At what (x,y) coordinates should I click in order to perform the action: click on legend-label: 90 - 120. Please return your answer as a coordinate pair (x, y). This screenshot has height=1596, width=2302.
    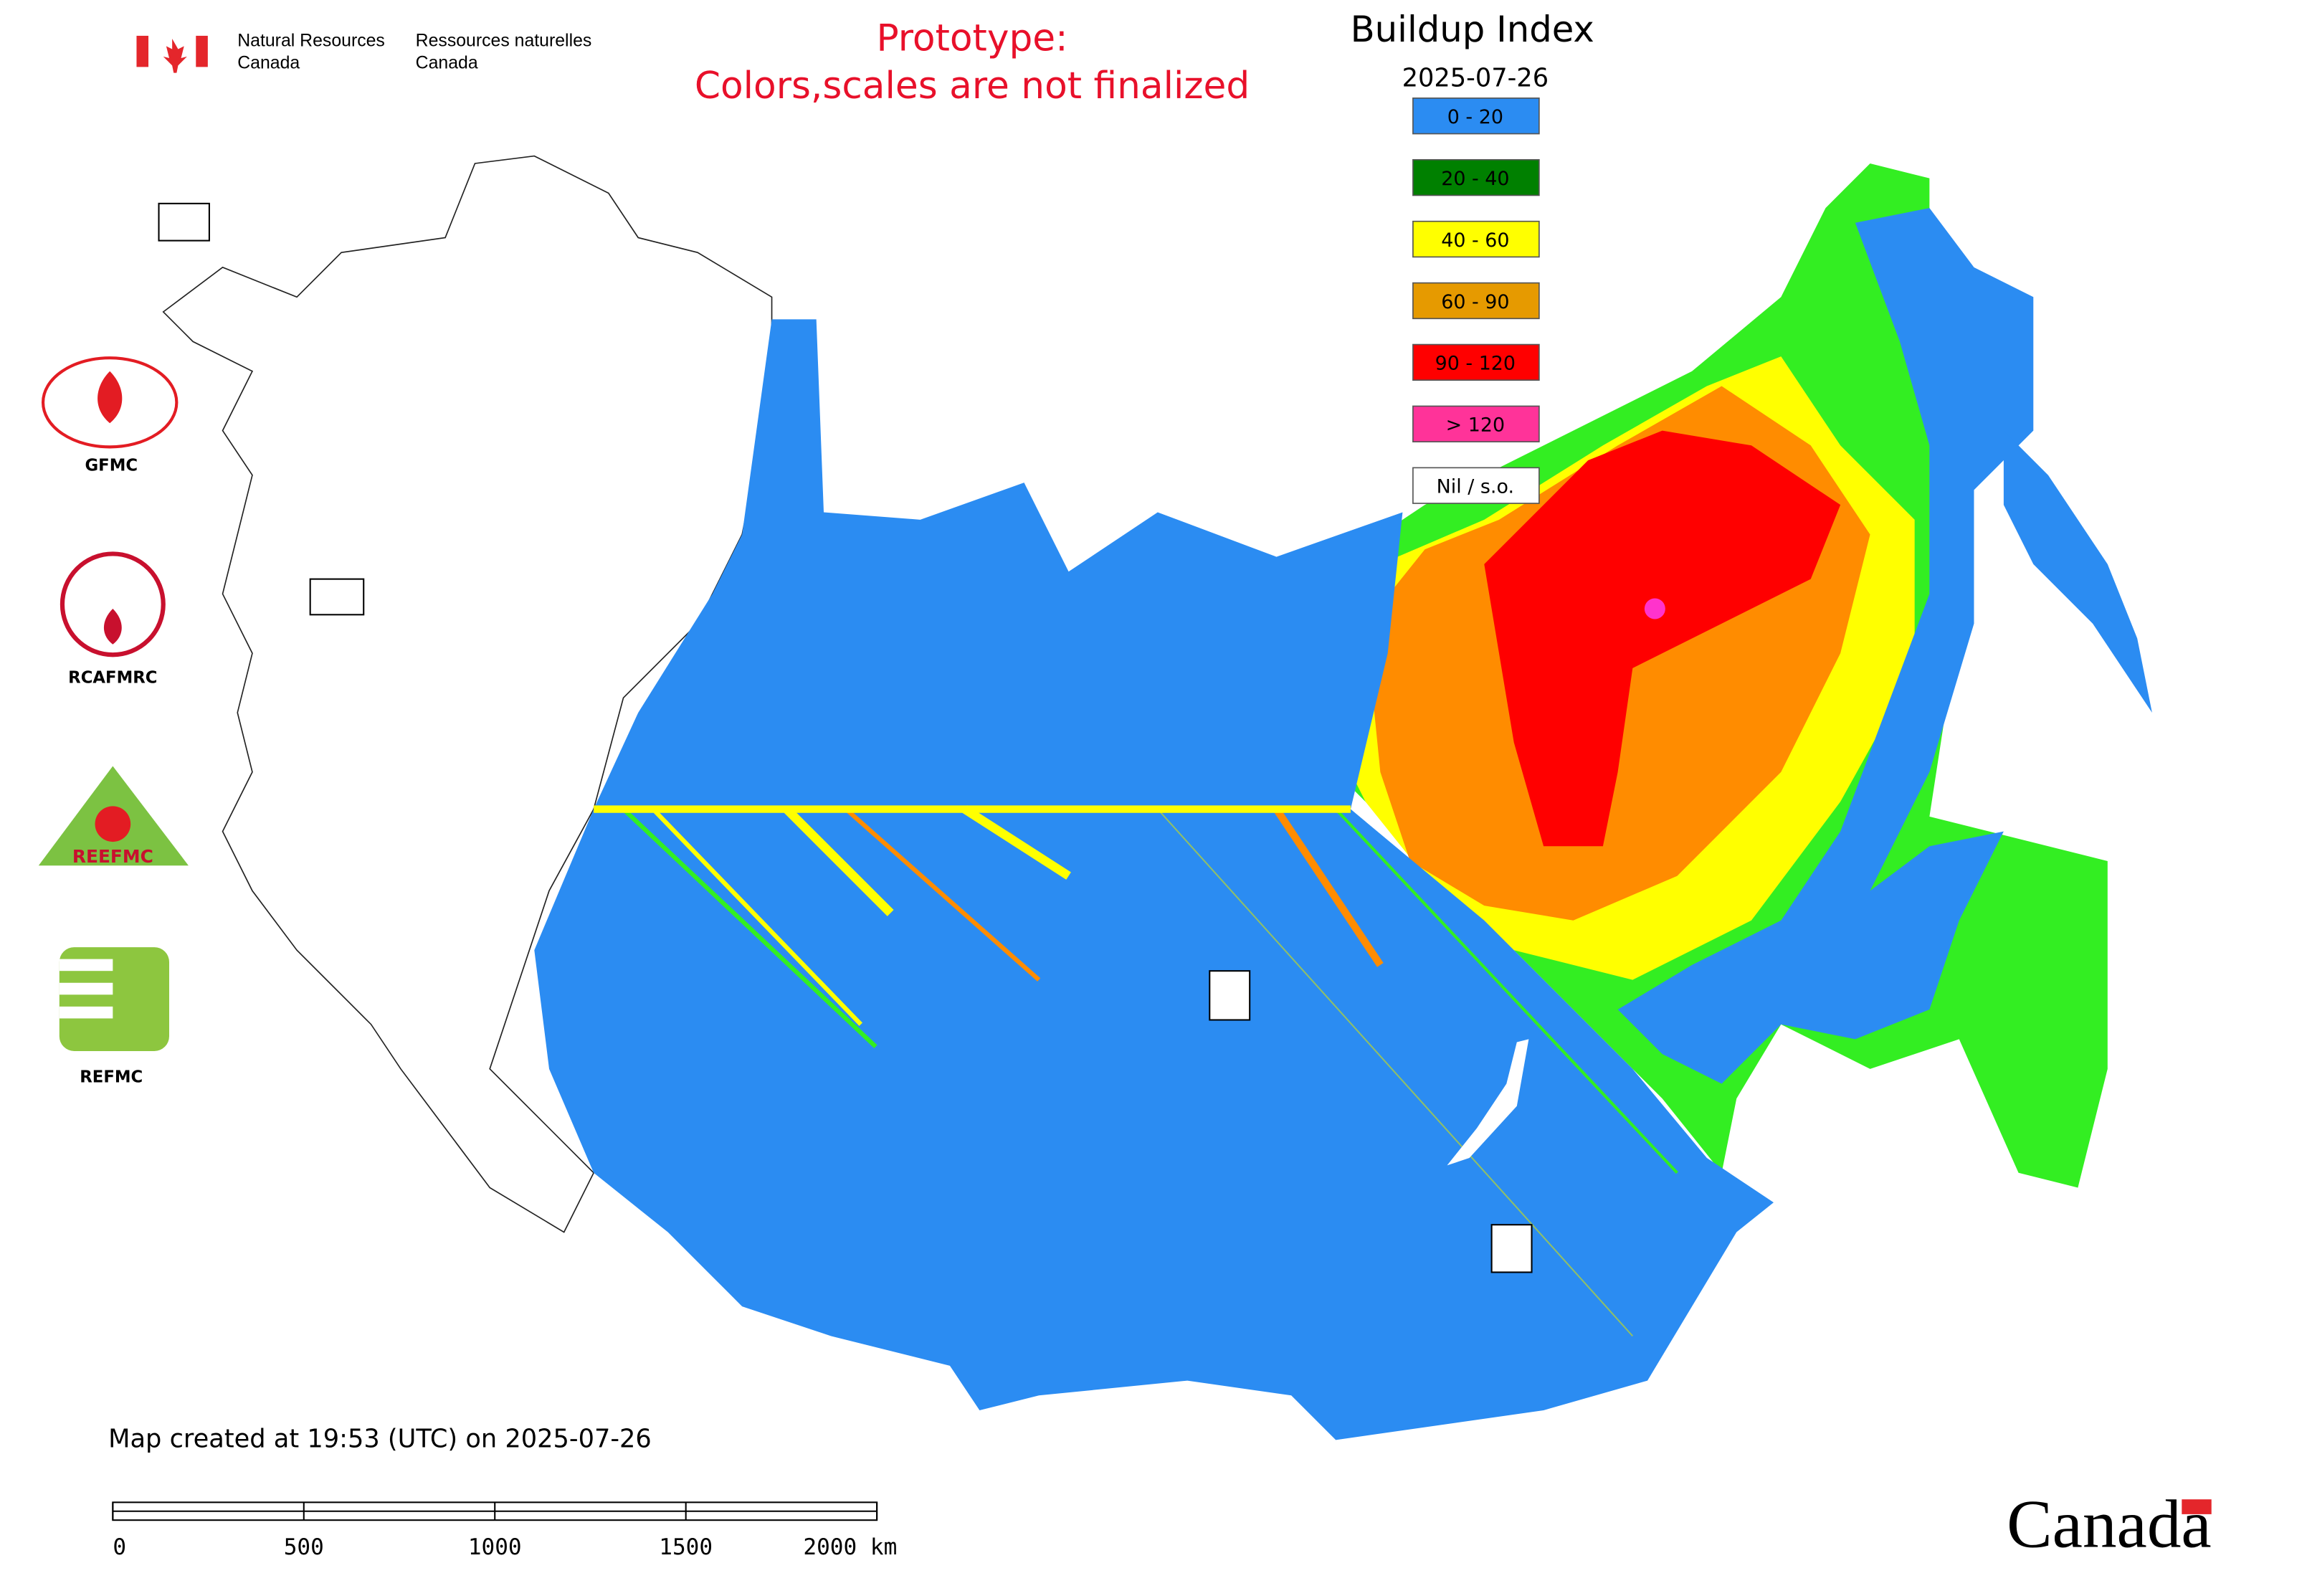
    Looking at the image, I should click on (1475, 364).